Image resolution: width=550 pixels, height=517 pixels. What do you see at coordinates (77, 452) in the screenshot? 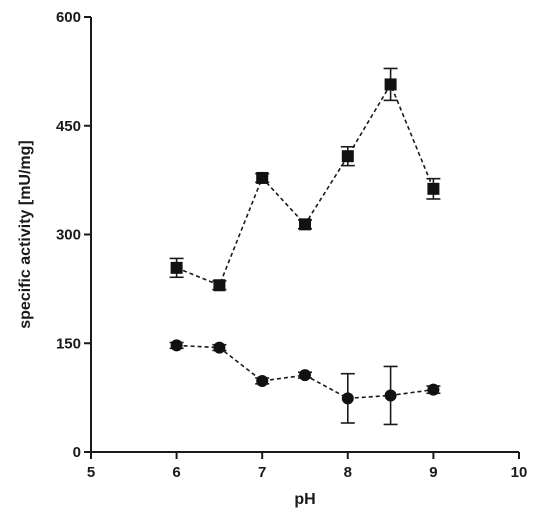
I see `y-tick-label: 0` at bounding box center [77, 452].